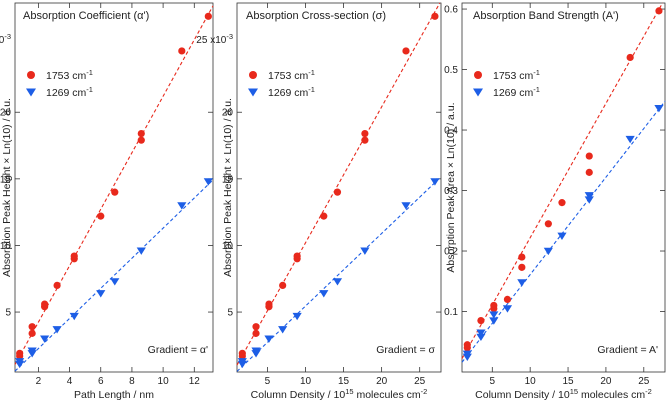  What do you see at coordinates (5, 179) in the screenshot?
I see `y-tick-label: 15` at bounding box center [5, 179].